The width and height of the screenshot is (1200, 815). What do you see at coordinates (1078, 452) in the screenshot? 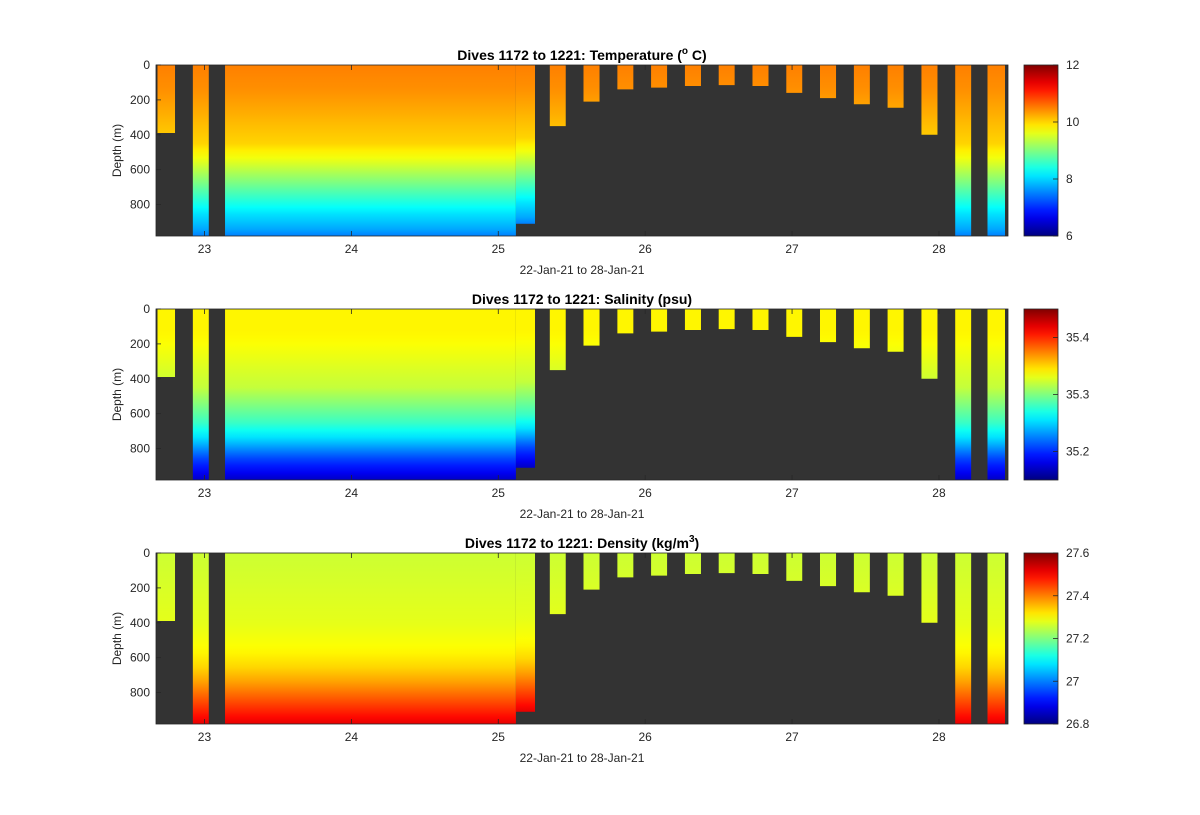
I see `colorbar-tick-label: 35.2` at bounding box center [1078, 452].